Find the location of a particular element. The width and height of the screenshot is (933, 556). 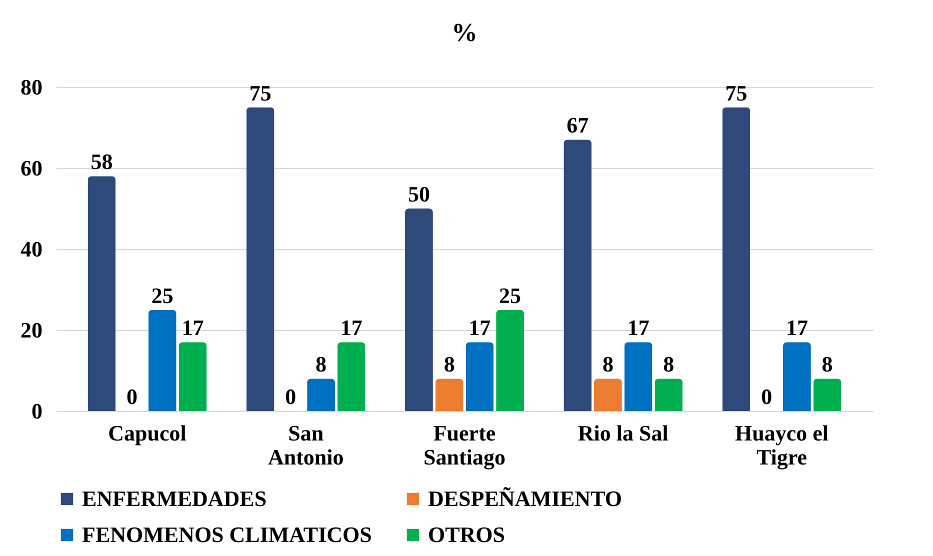

legend-label: FENOMENOS CLIMATICOS is located at coordinates (227, 534).